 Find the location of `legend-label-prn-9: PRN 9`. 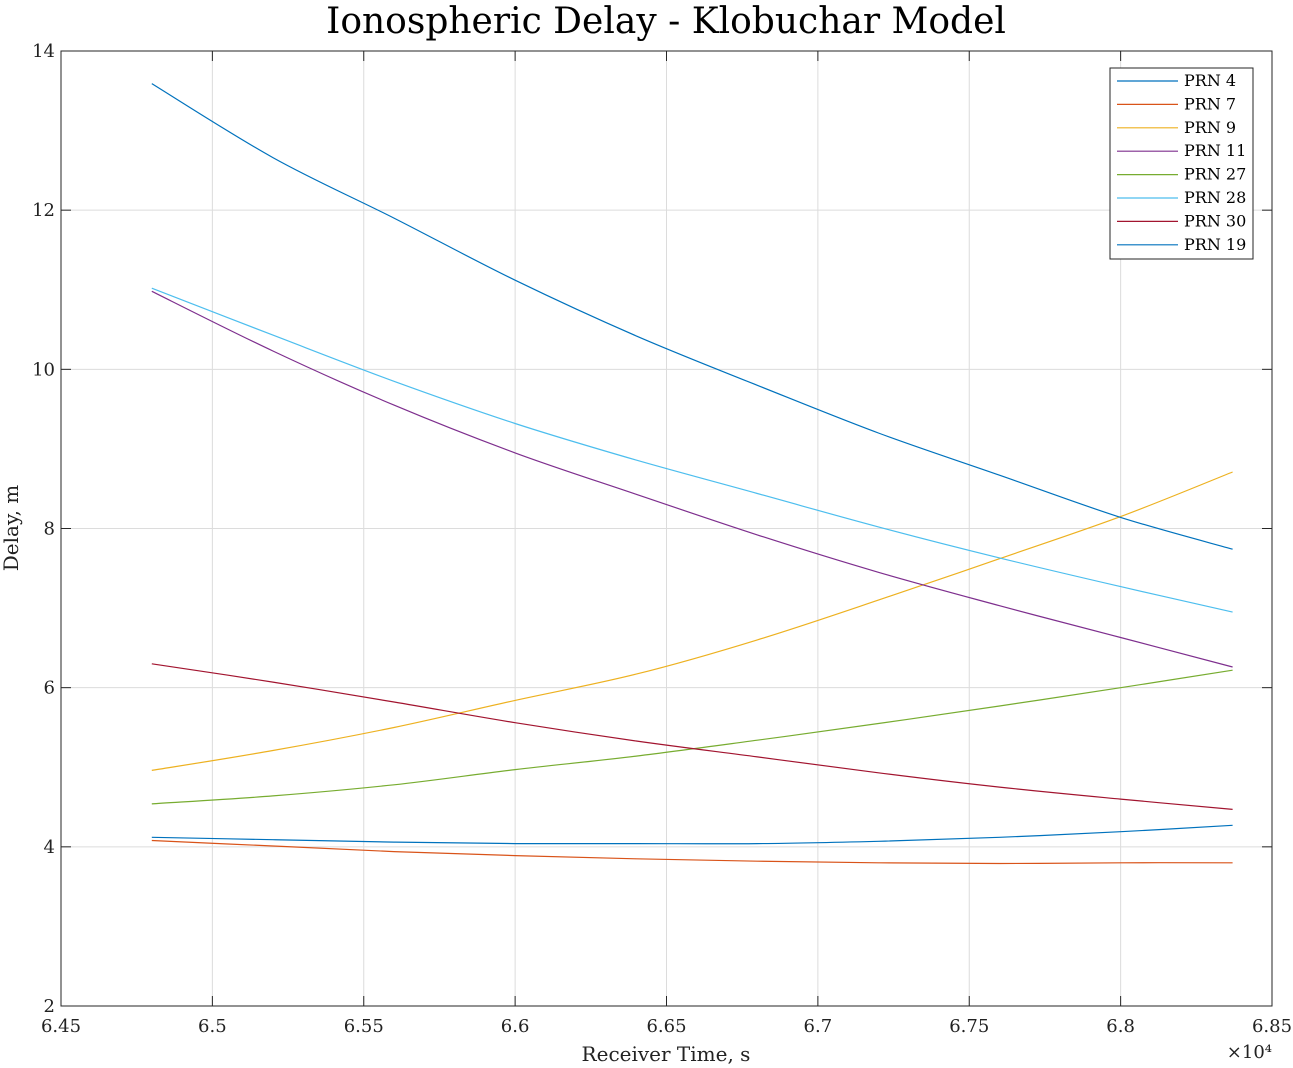

legend-label-prn-9: PRN 9 is located at coordinates (1210, 127).